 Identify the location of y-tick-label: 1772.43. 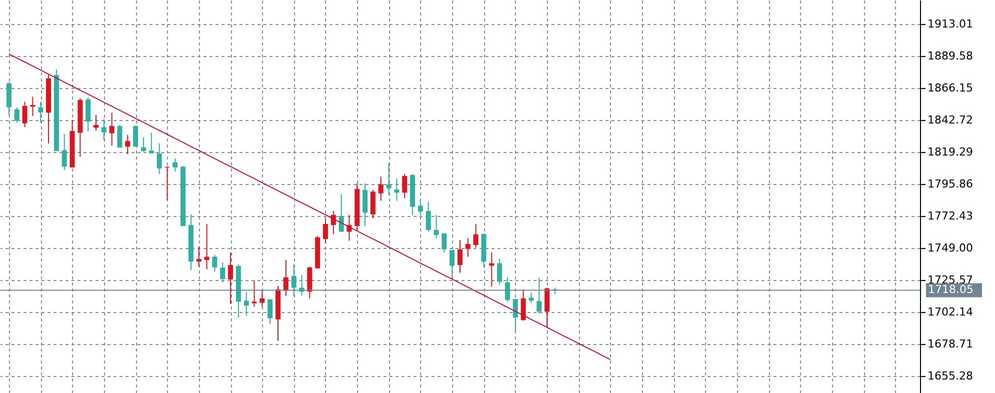
(950, 215).